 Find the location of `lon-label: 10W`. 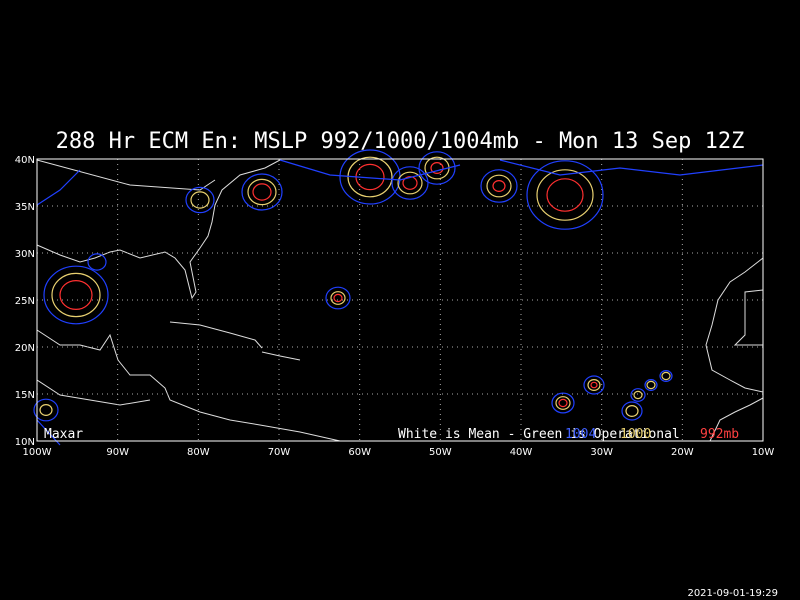

lon-label: 10W is located at coordinates (763, 452).